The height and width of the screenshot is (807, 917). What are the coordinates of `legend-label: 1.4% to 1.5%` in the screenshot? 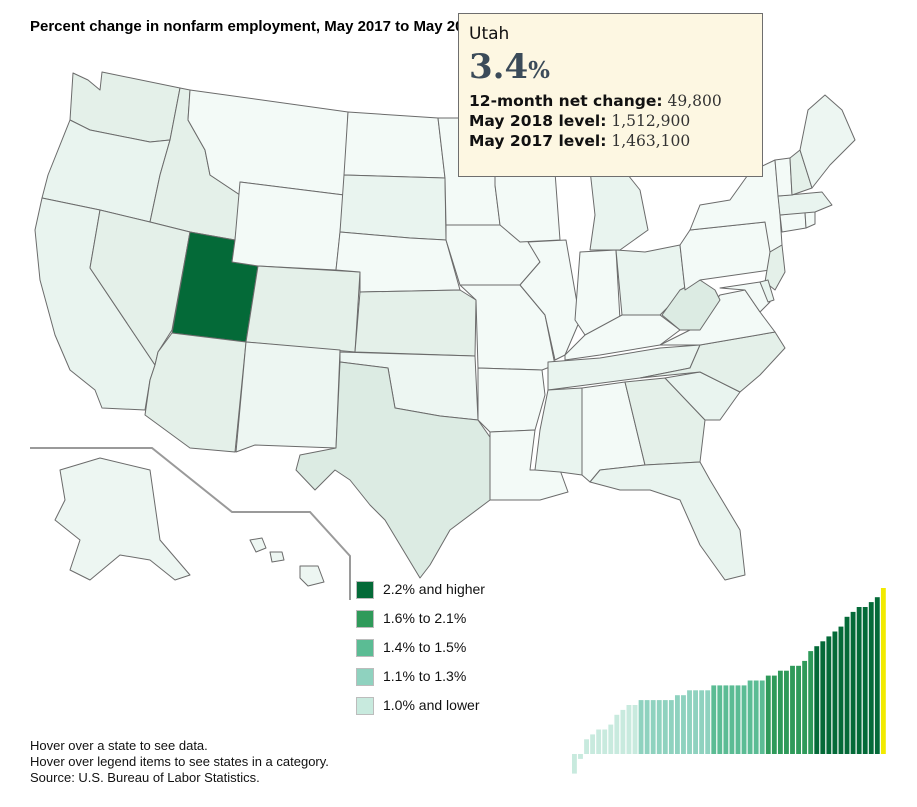 It's located at (425, 647).